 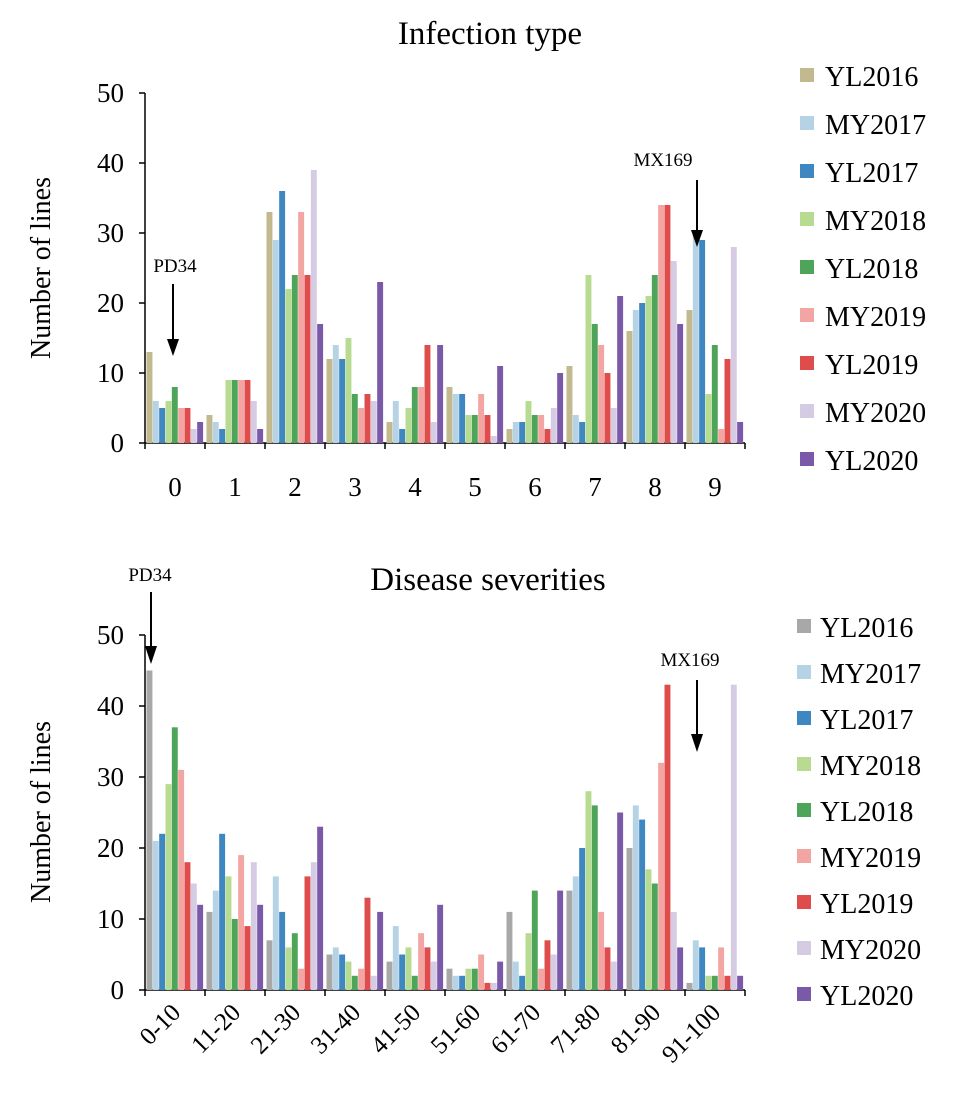 What do you see at coordinates (118, 990) in the screenshot?
I see `chart-2-y-tick-label: 0` at bounding box center [118, 990].